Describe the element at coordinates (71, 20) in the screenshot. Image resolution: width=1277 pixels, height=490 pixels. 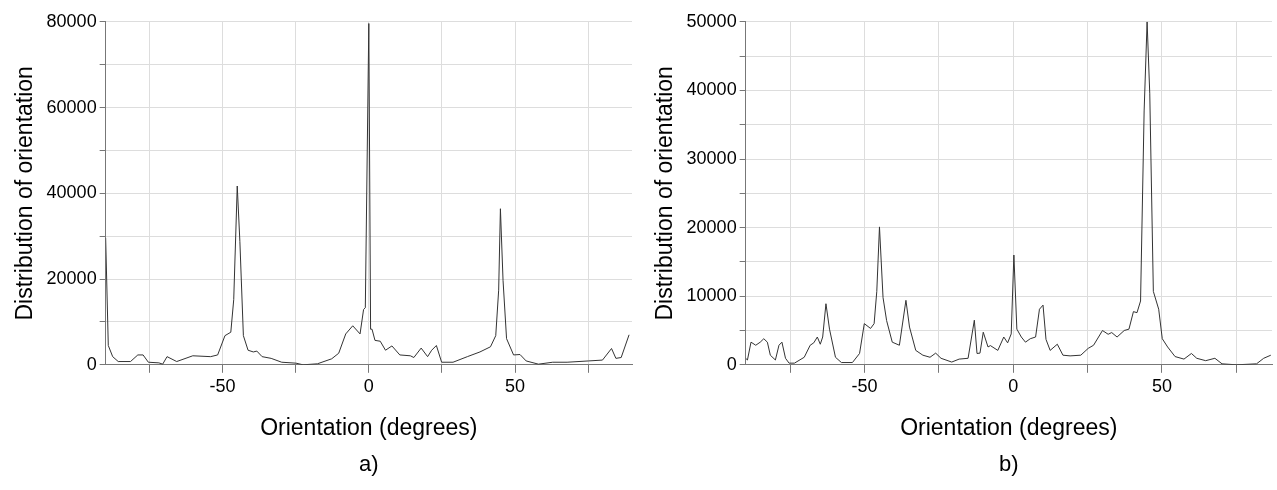
I see `y-tick-label: 80000` at that location.